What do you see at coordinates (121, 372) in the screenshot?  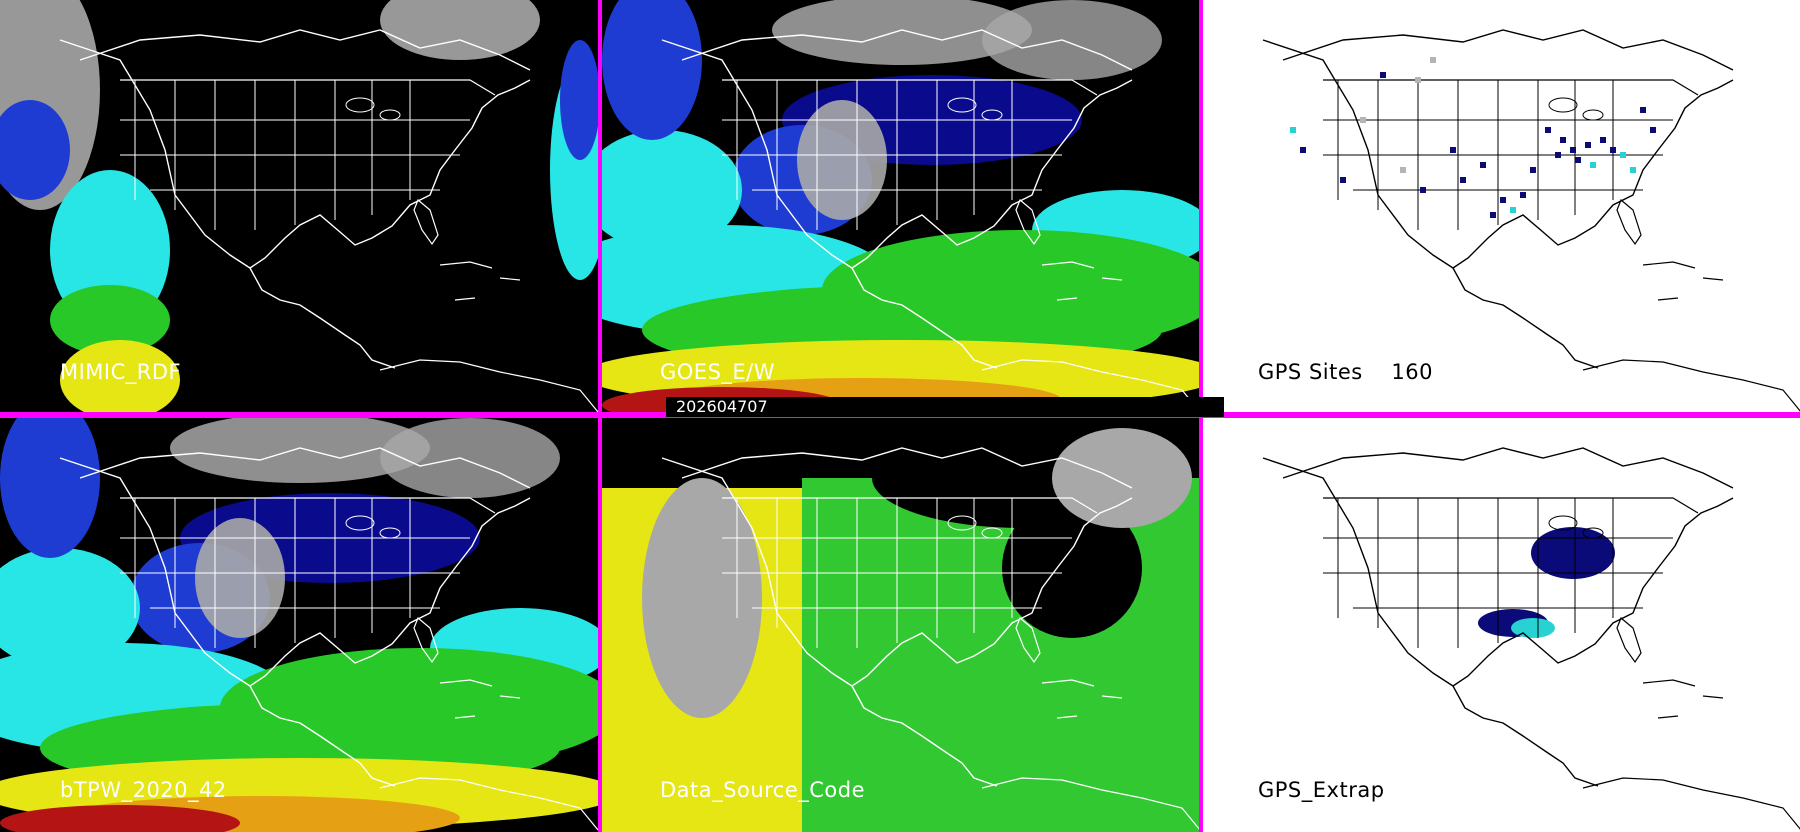 I see `panel-label: MIMIC_RDF` at bounding box center [121, 372].